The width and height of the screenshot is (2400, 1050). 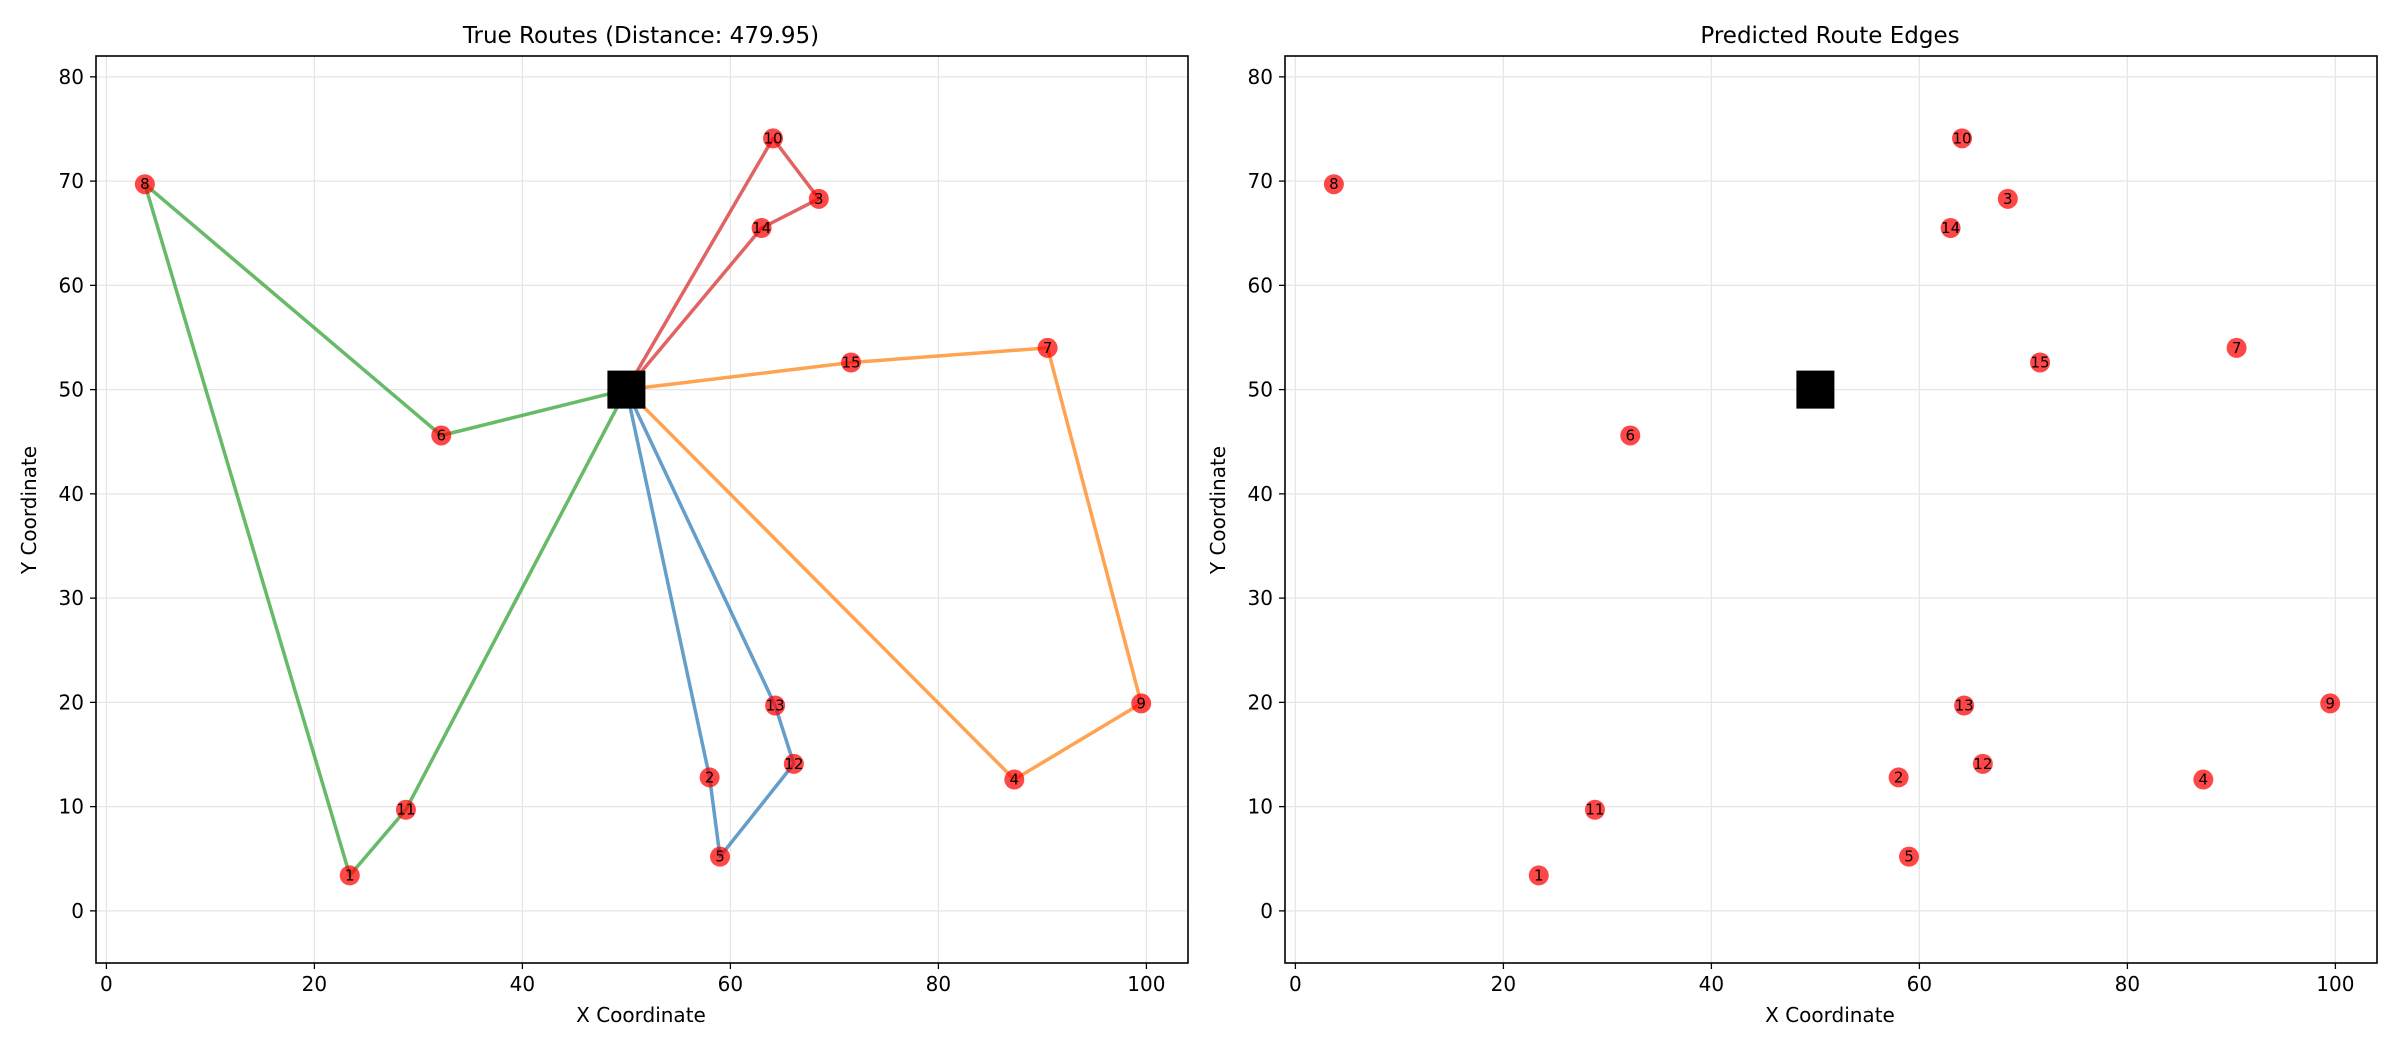 I want to click on customer-label: 2, so click(x=710, y=777).